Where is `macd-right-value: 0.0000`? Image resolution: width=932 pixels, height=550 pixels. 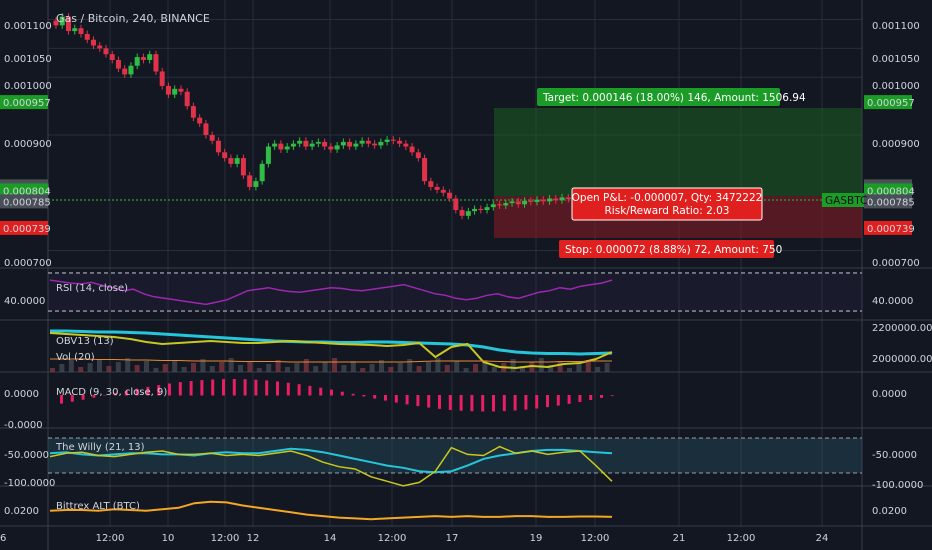
macd-right-value: 0.0000 is located at coordinates (889, 394).